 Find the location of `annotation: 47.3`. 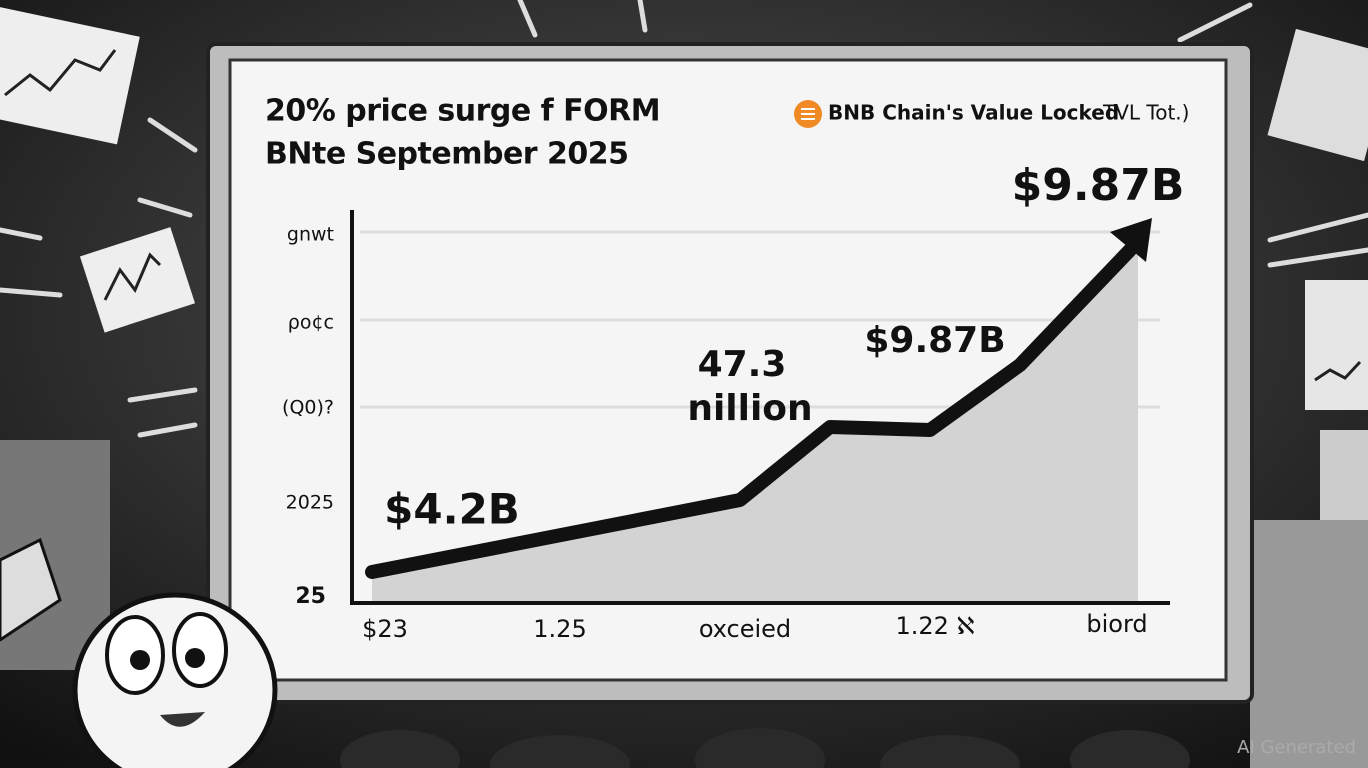

annotation: 47.3 is located at coordinates (742, 364).